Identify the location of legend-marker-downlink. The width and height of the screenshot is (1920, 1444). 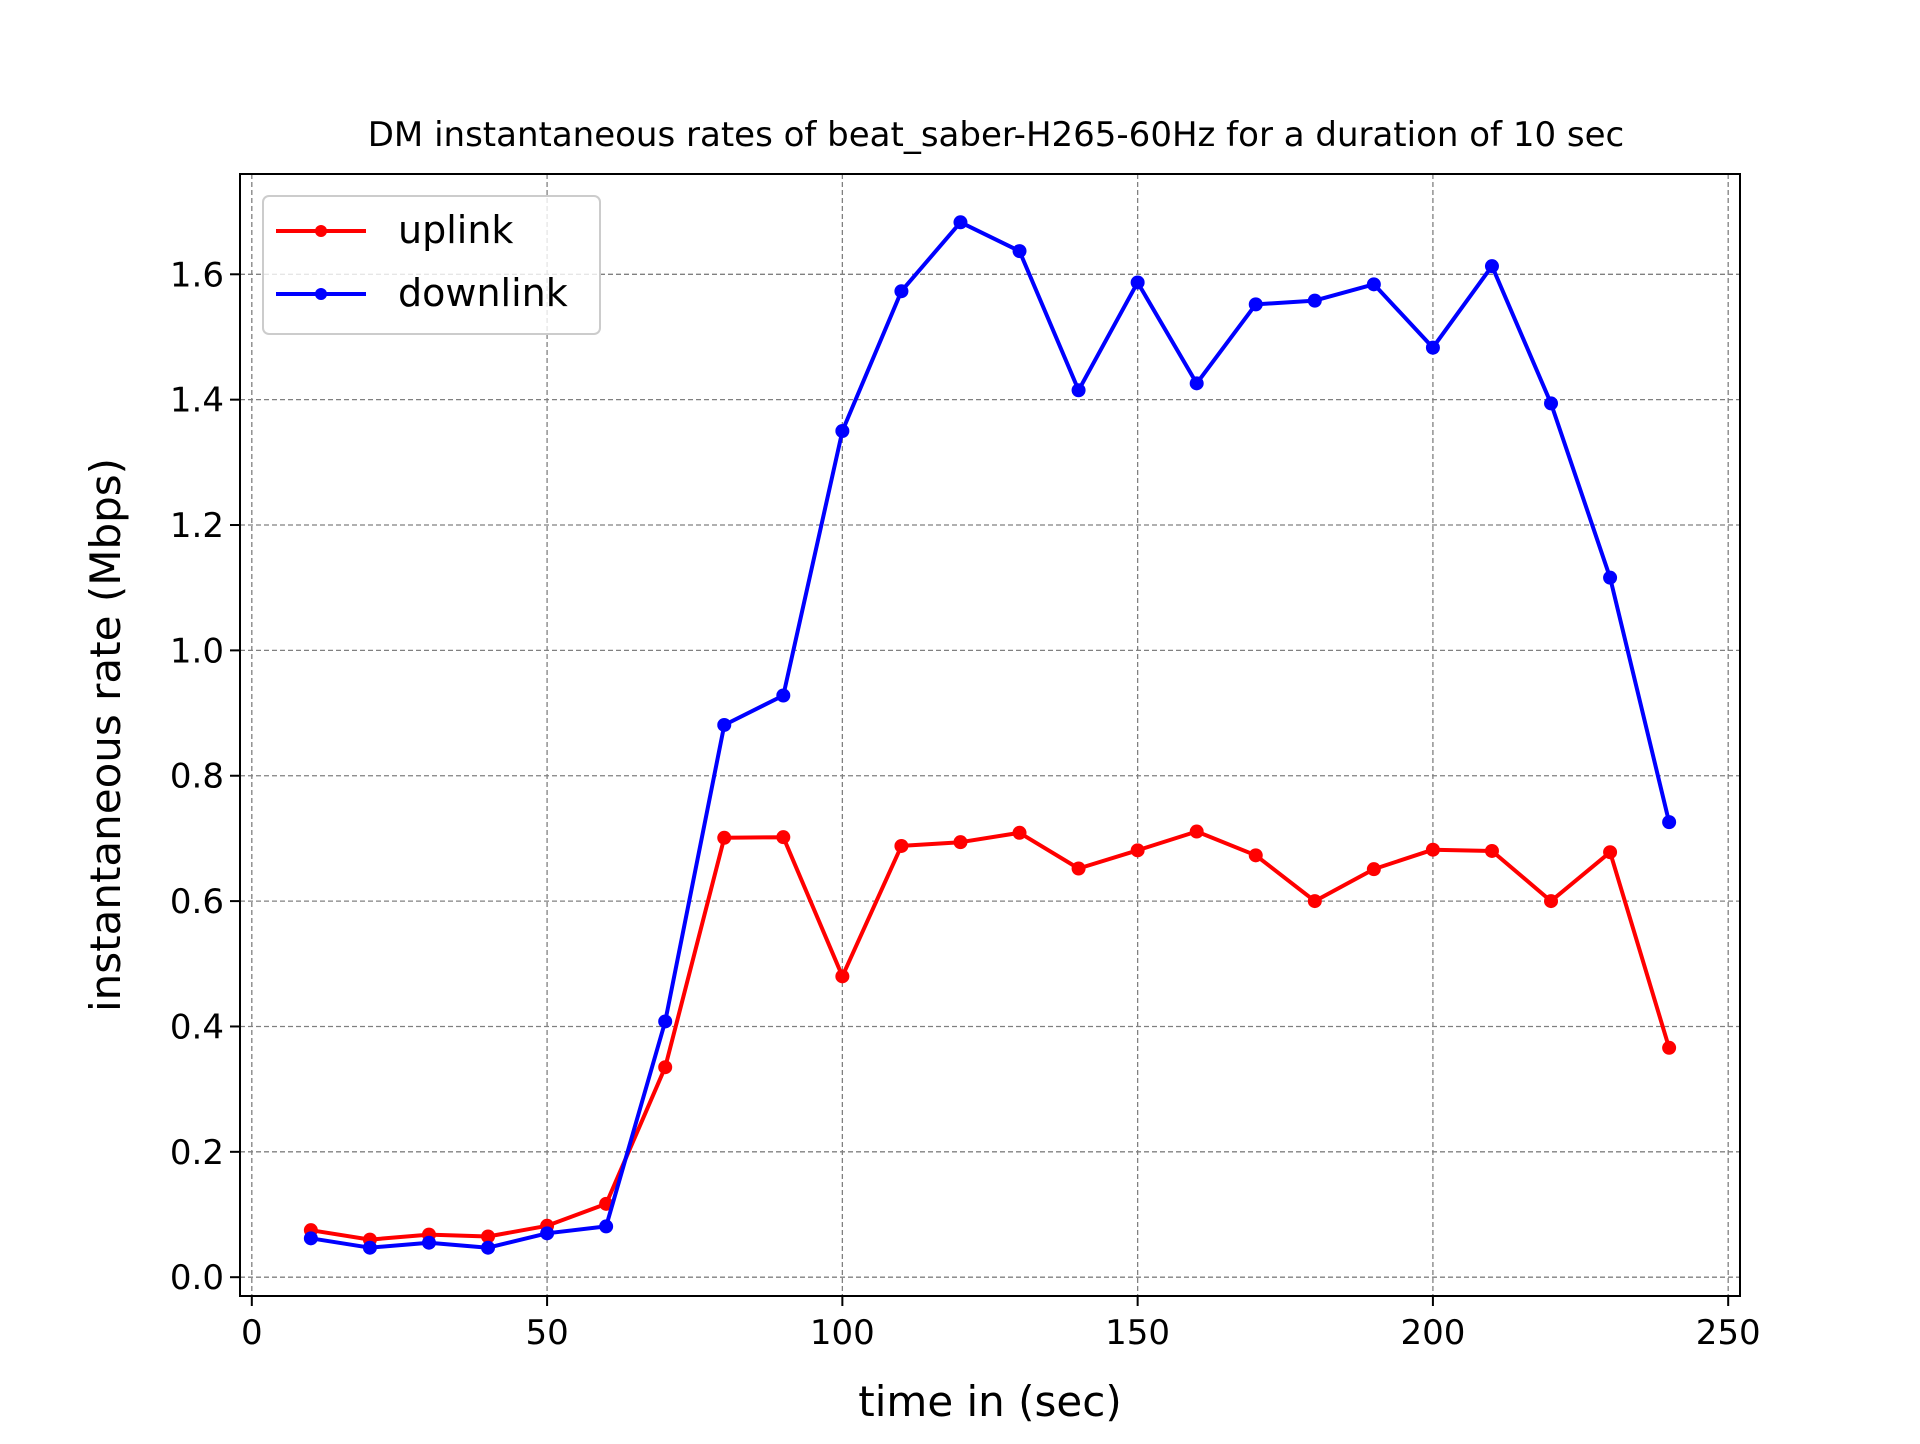
(321, 294).